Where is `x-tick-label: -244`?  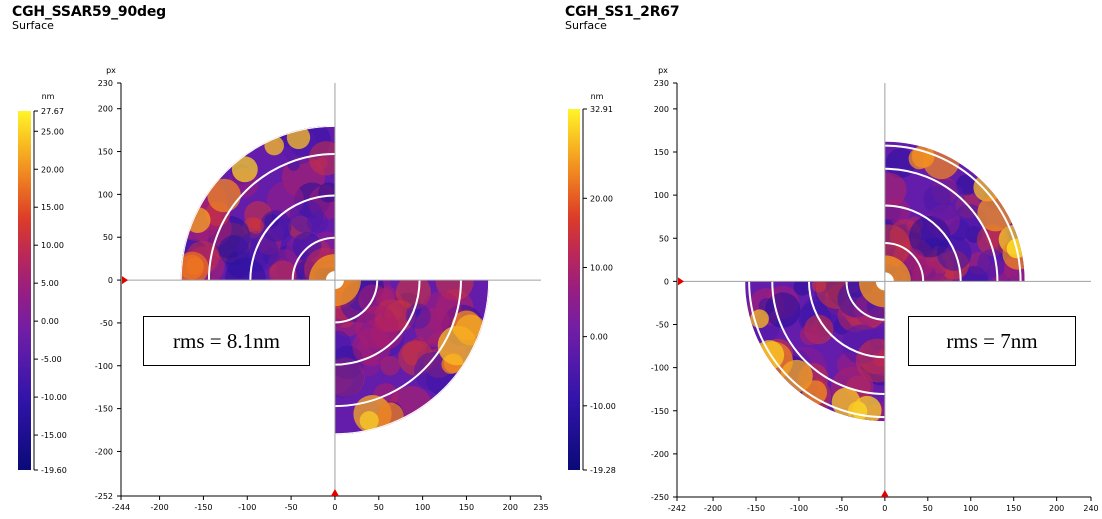
x-tick-label: -244 is located at coordinates (121, 507).